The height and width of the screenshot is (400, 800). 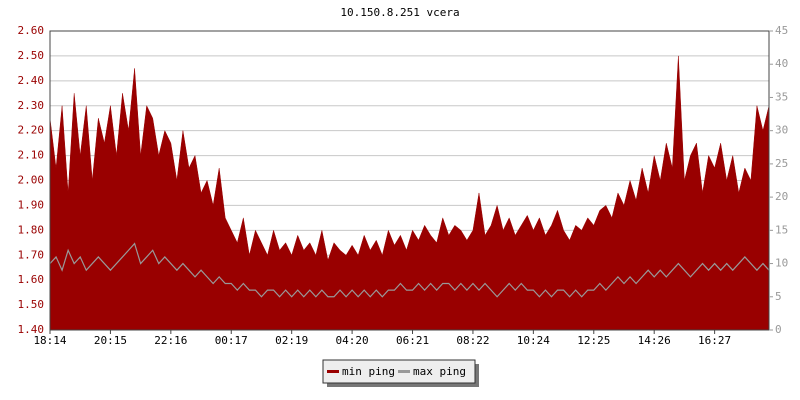 What do you see at coordinates (31, 204) in the screenshot?
I see `y-tick-label: 1.90` at bounding box center [31, 204].